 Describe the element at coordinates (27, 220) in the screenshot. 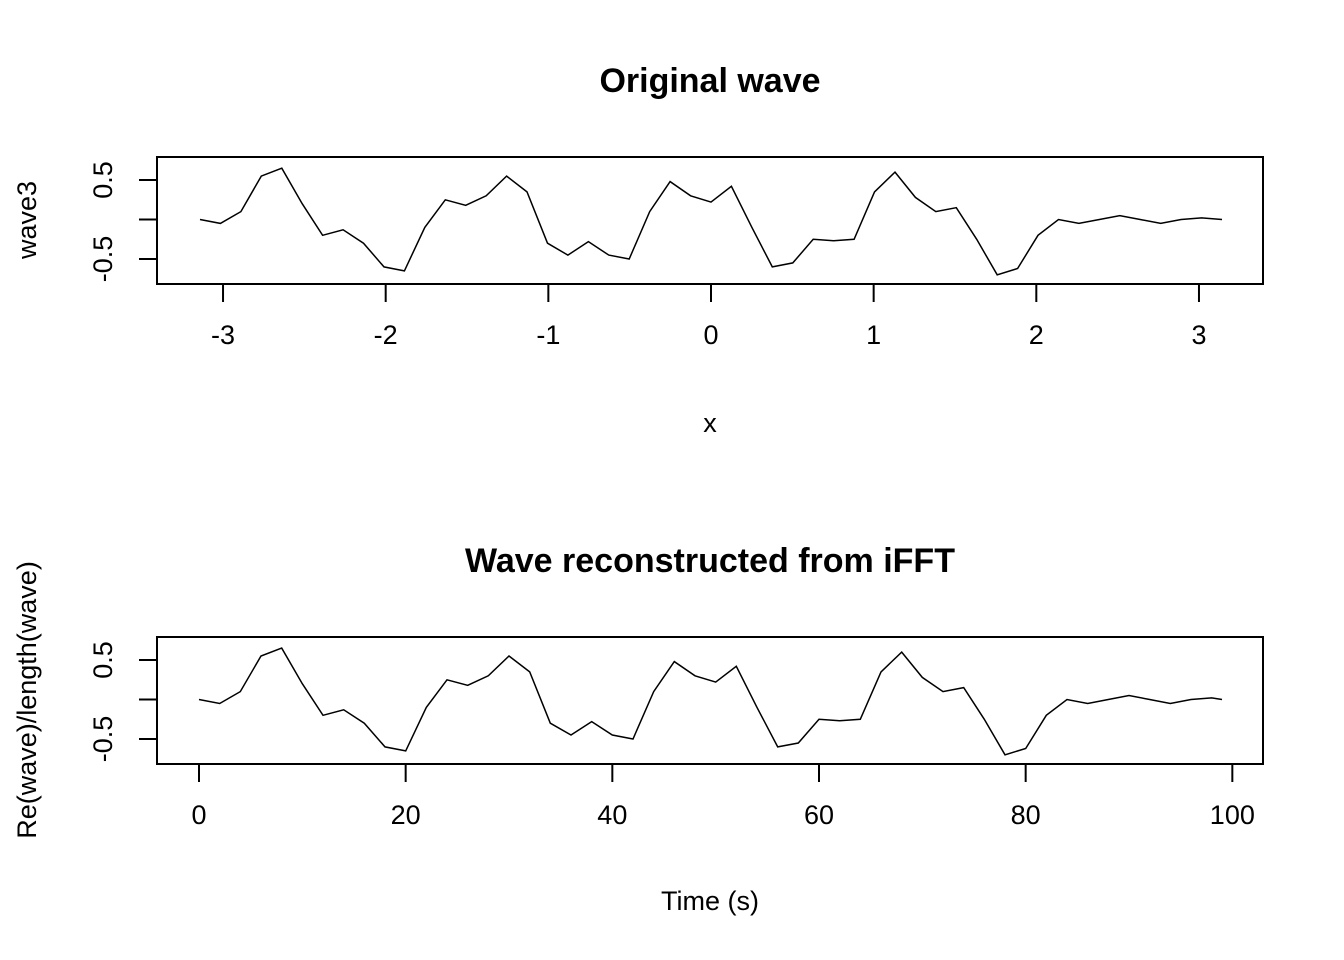

I see `y-axis-label: wave3` at that location.